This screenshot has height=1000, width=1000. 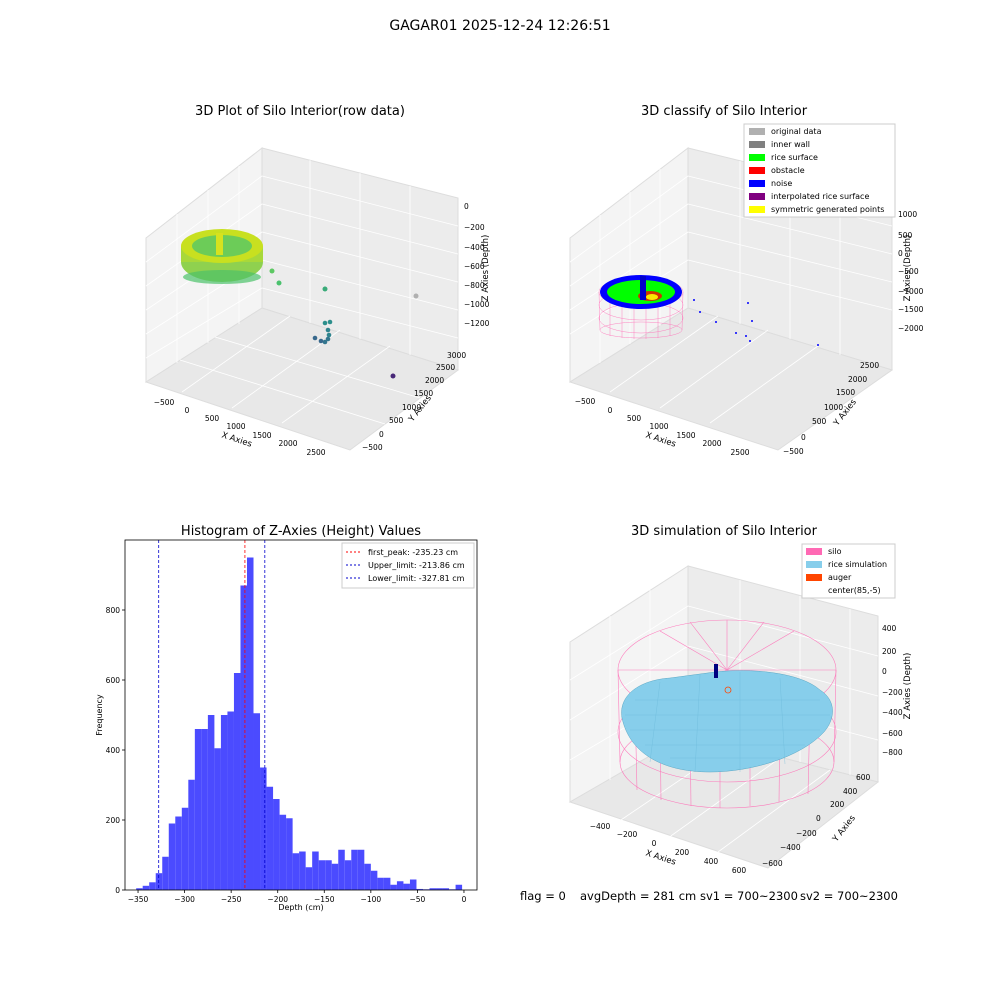 I want to click on x-tick-label: −50, so click(x=417, y=899).